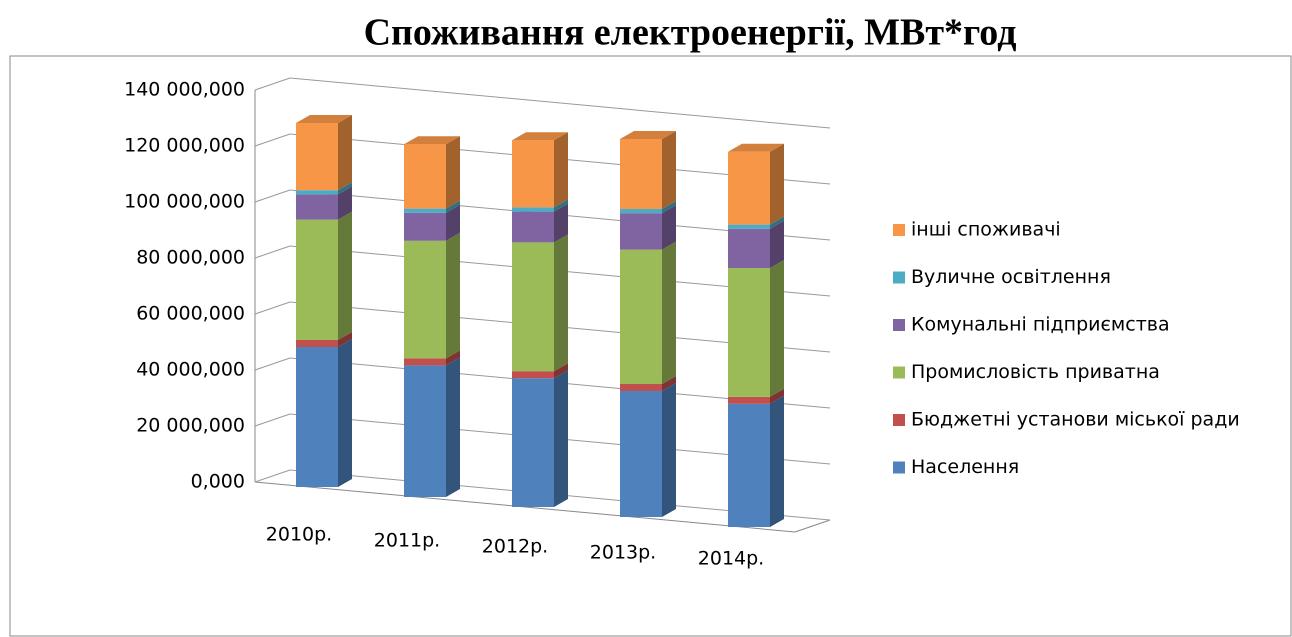 The image size is (1292, 637). I want to click on x-tick-label: 2013р., so click(623, 553).